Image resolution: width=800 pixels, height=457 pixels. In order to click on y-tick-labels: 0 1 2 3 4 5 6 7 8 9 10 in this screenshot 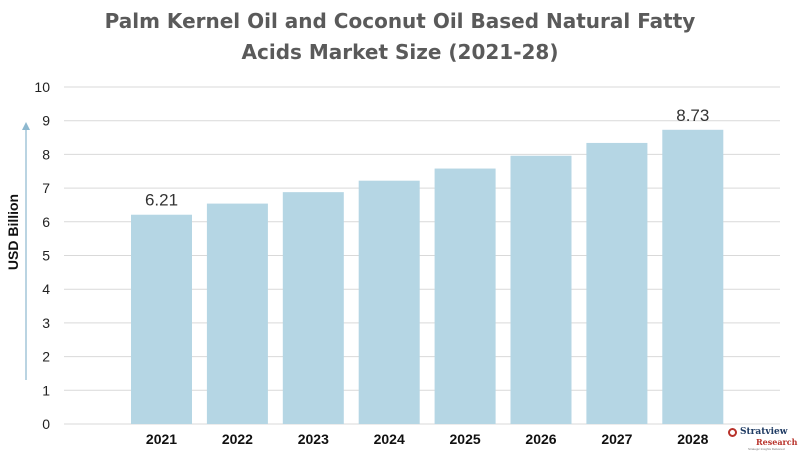, I will do `click(42, 255)`.